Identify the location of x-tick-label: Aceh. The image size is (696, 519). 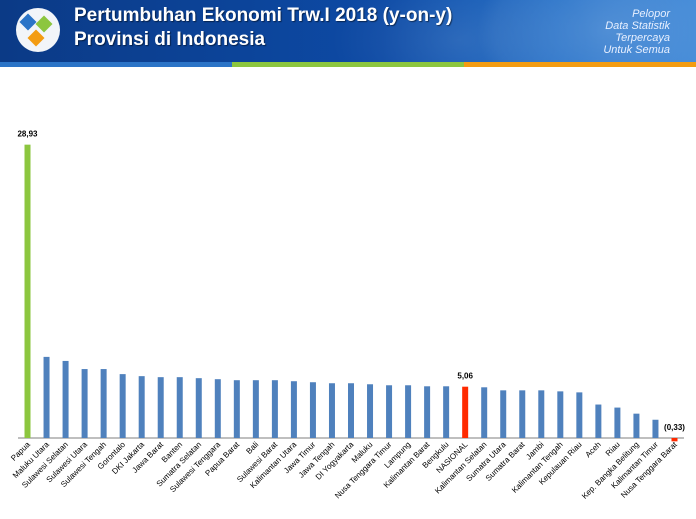
(593, 449).